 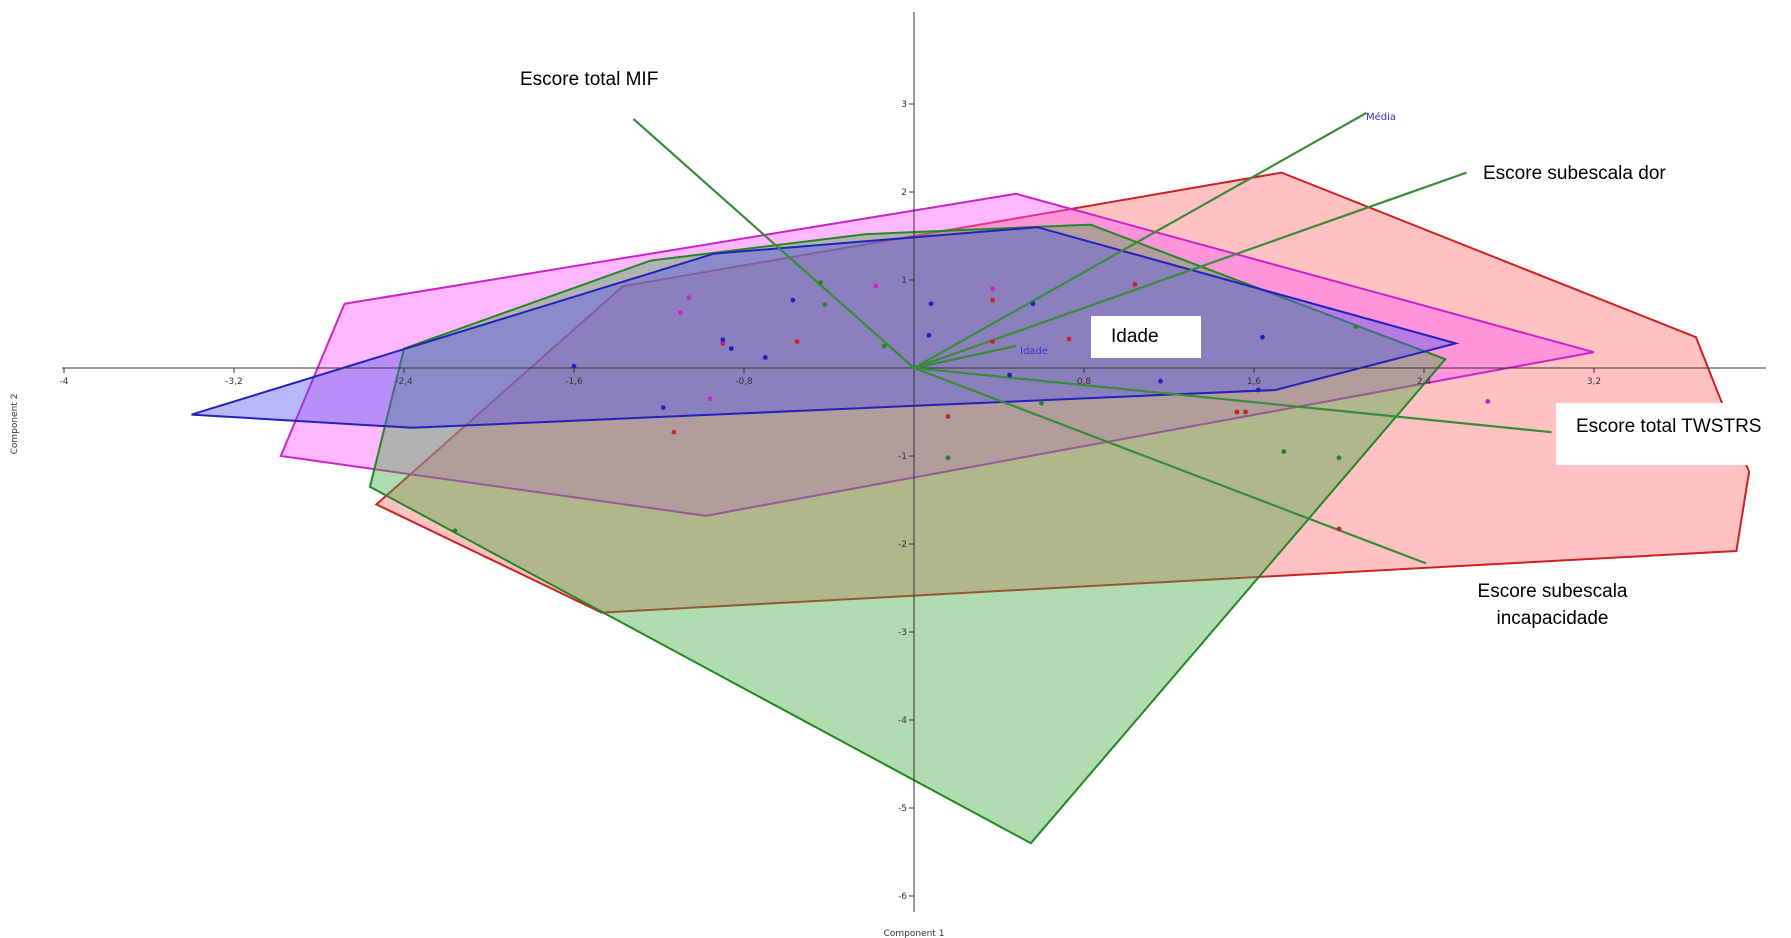 I want to click on y-tick-label: 3, so click(x=904, y=105).